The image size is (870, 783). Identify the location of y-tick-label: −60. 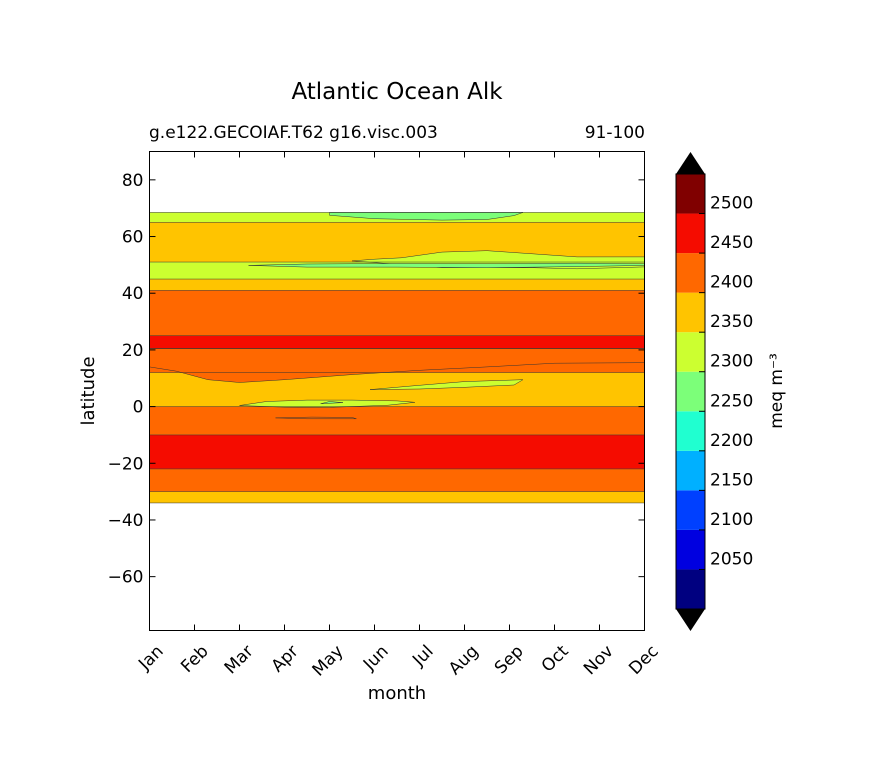
(126, 578).